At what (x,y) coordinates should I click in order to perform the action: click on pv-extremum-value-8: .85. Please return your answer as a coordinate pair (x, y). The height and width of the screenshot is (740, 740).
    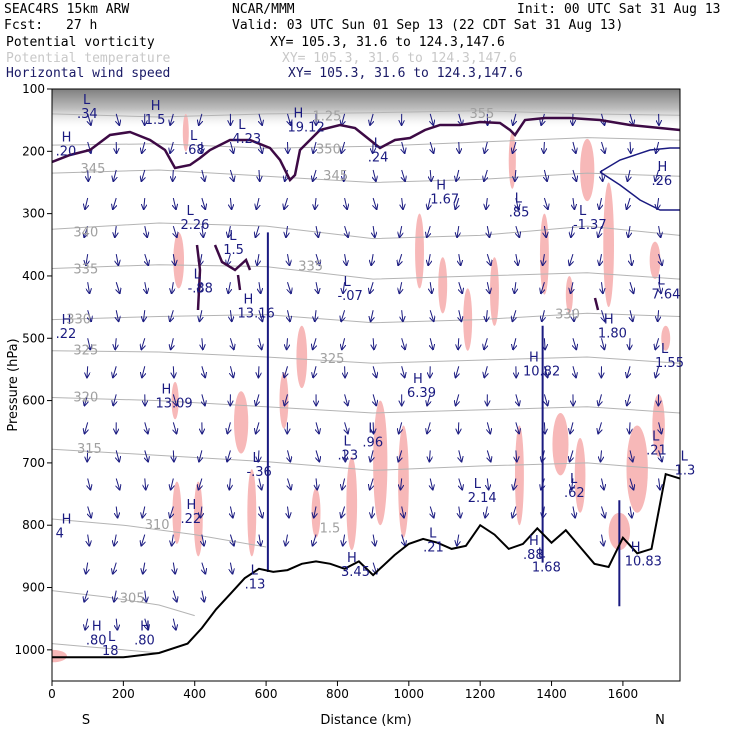
    Looking at the image, I should click on (519, 212).